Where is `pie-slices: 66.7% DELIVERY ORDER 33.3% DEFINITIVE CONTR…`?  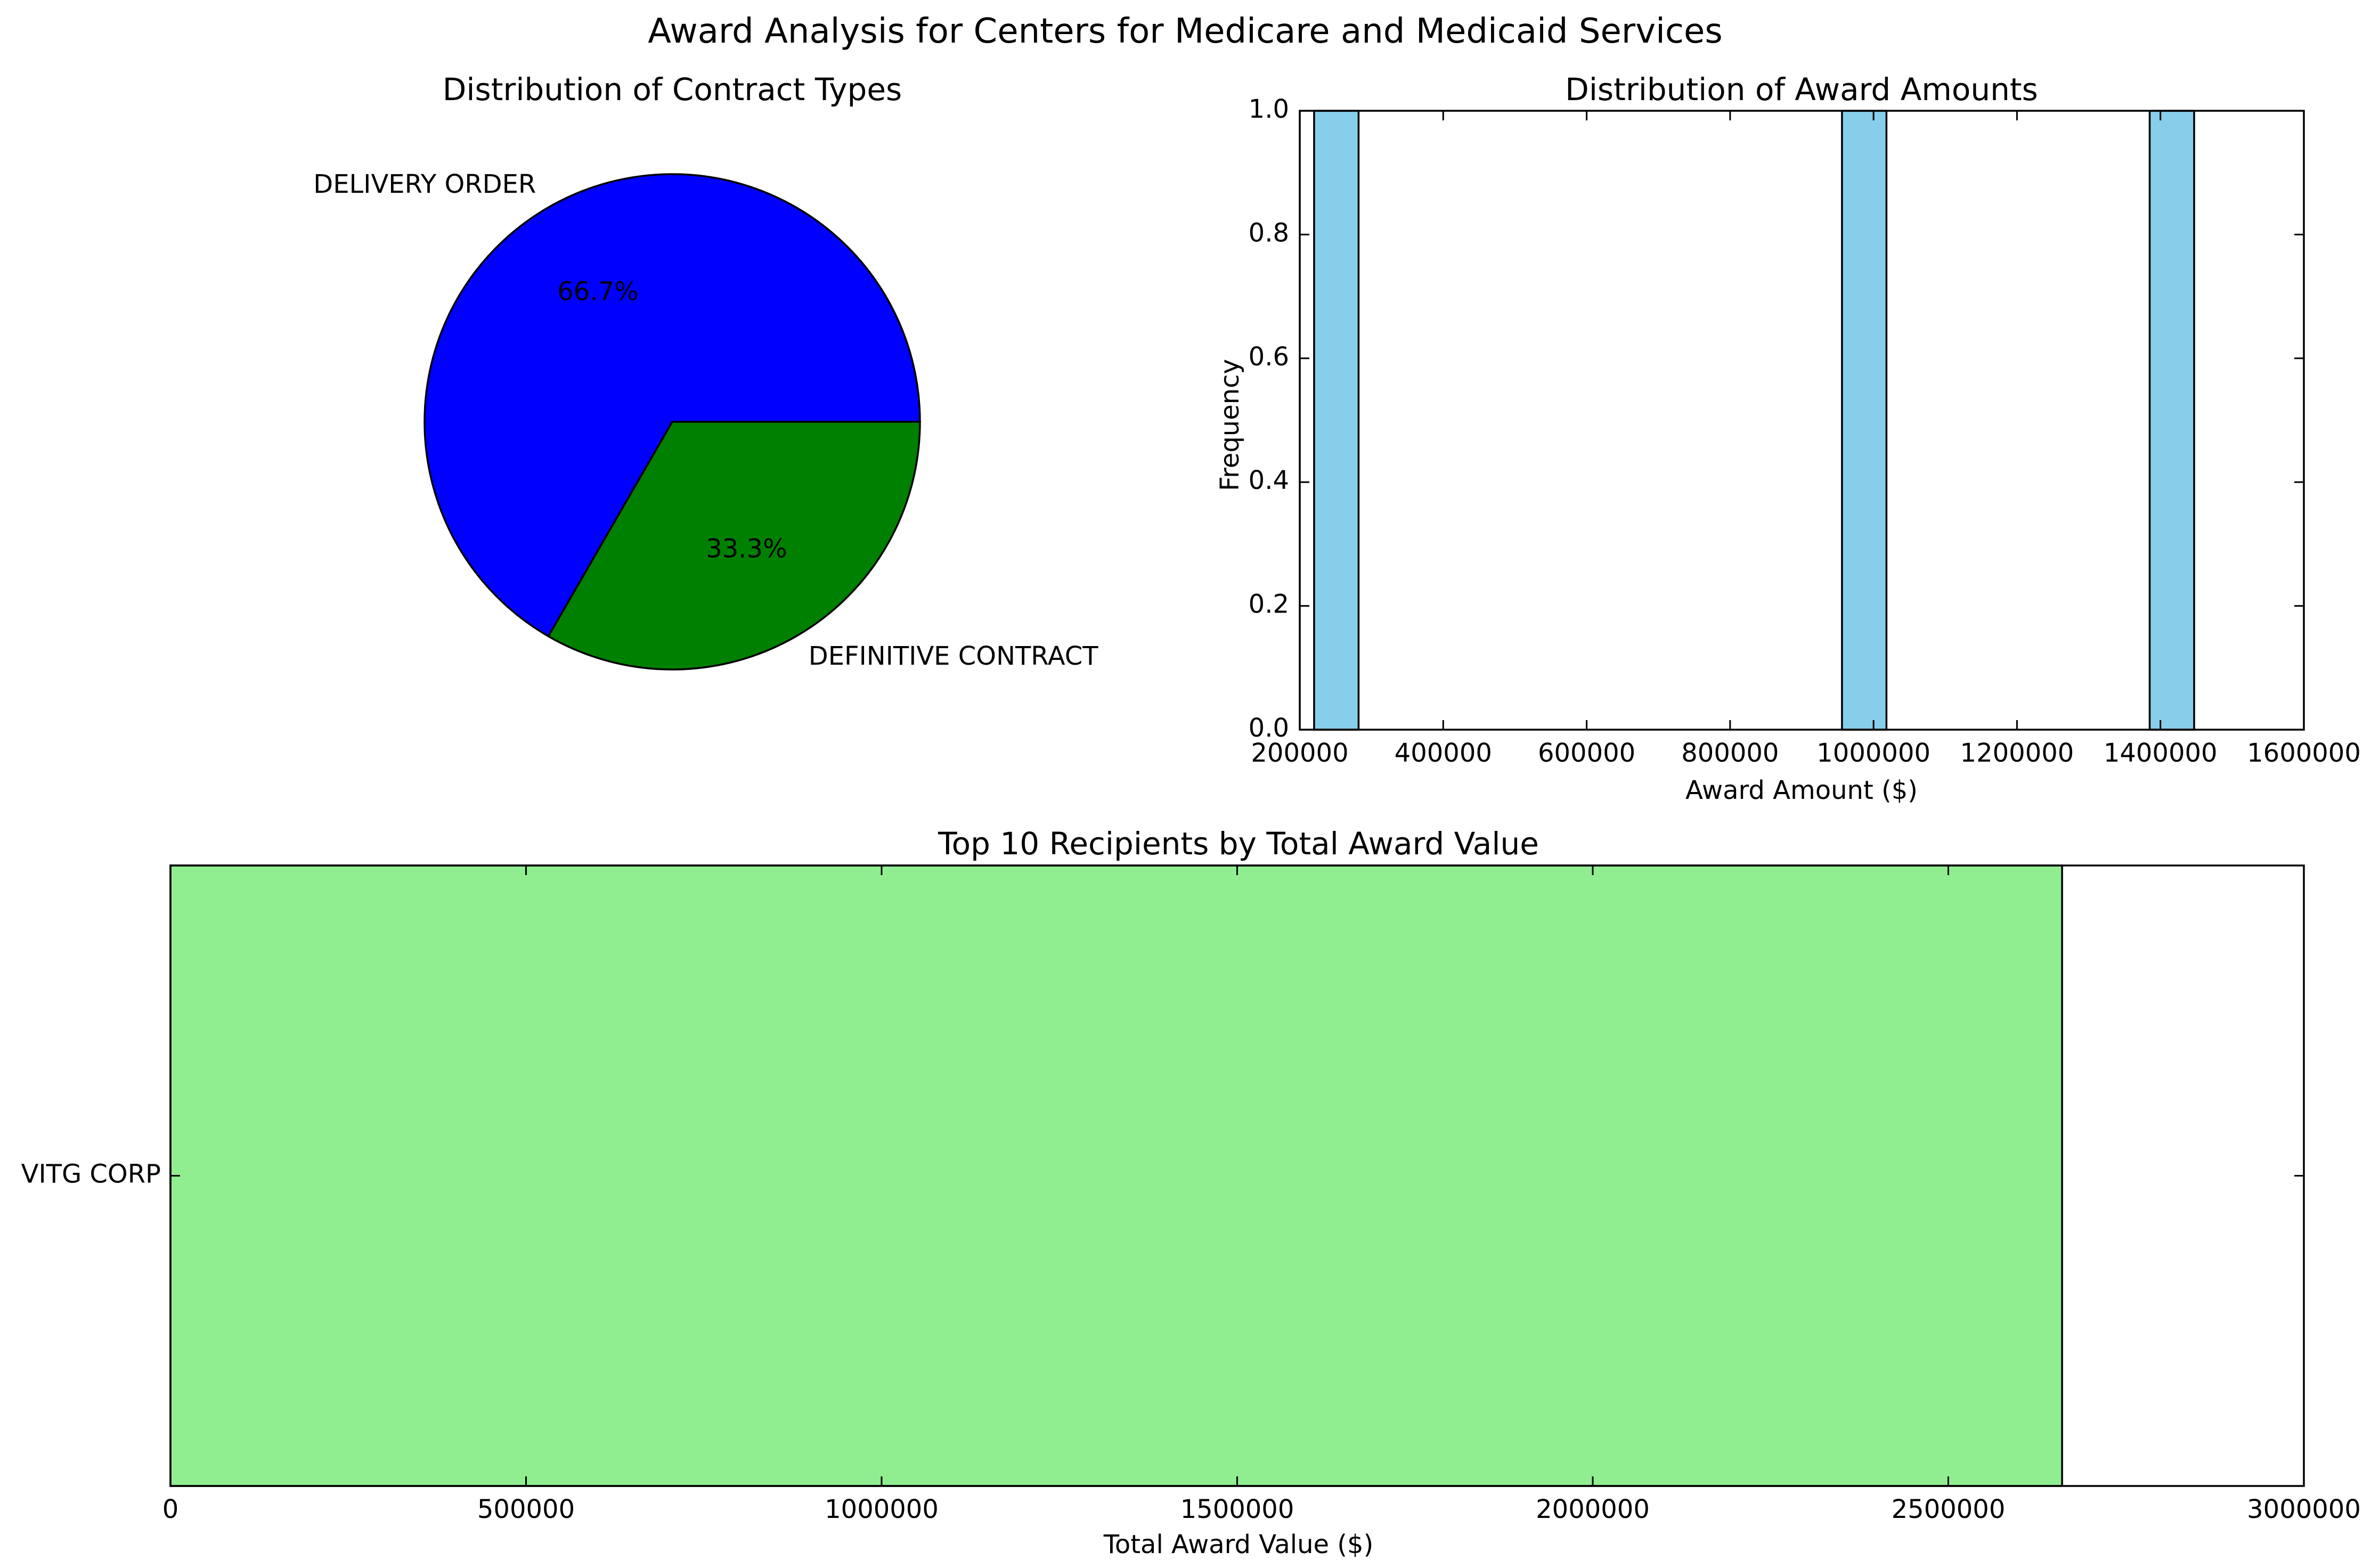
pie-slices: 66.7% DELIVERY ORDER 33.3% DEFINITIVE CONTR… is located at coordinates (705, 420).